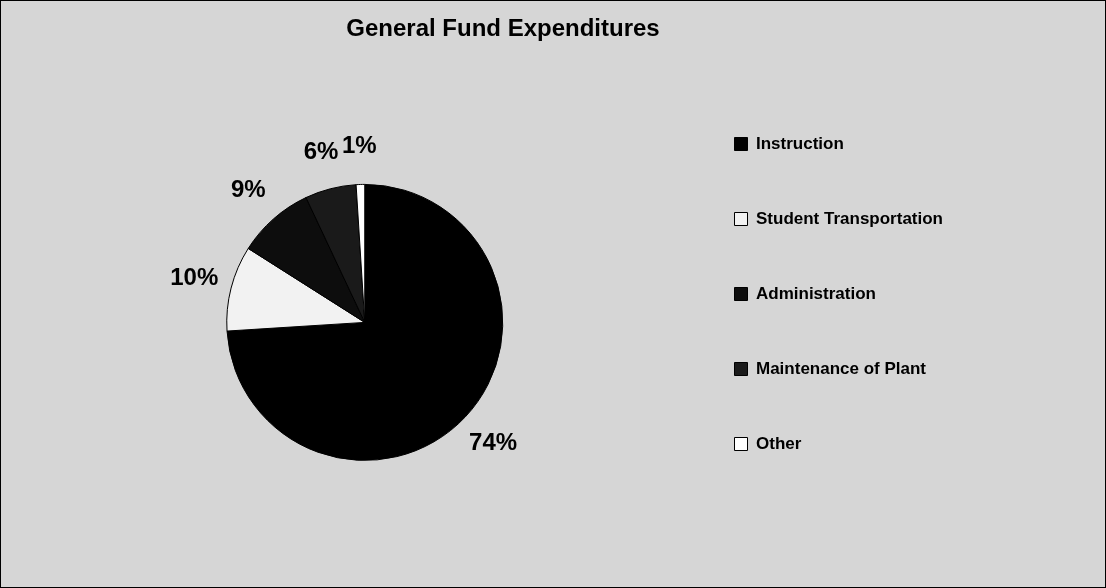 The image size is (1106, 588). Describe the element at coordinates (359, 145) in the screenshot. I see `data-label: 1%` at that location.